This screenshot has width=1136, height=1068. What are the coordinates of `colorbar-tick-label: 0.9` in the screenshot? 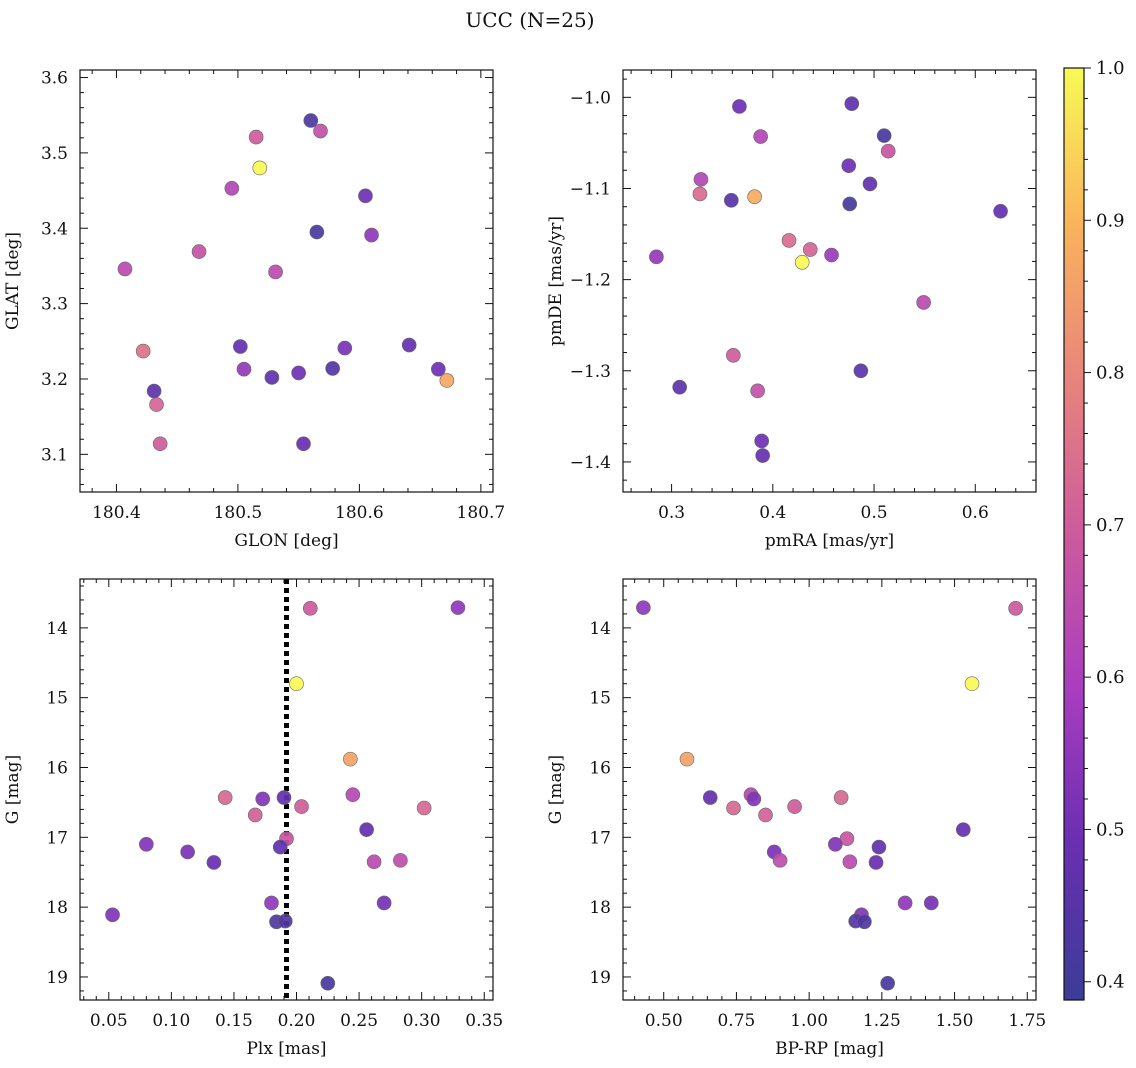 It's located at (1110, 220).